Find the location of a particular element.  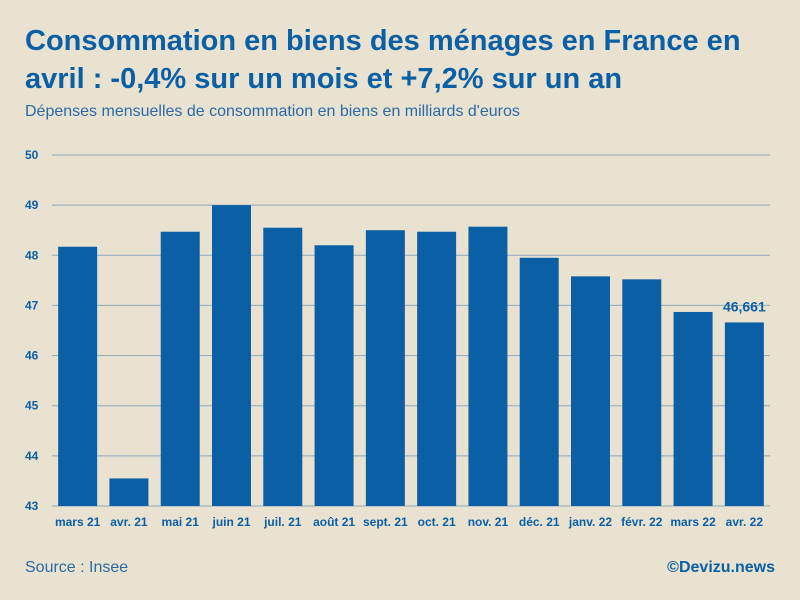

y-tick-label: 44 is located at coordinates (32, 456).